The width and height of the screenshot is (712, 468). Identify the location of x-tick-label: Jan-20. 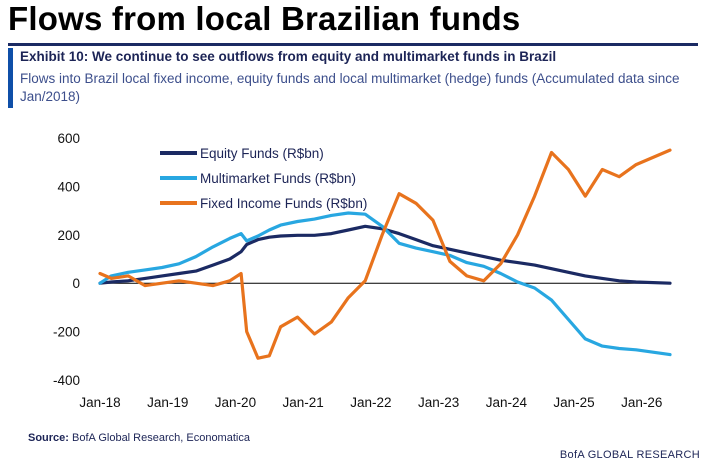
(235, 402).